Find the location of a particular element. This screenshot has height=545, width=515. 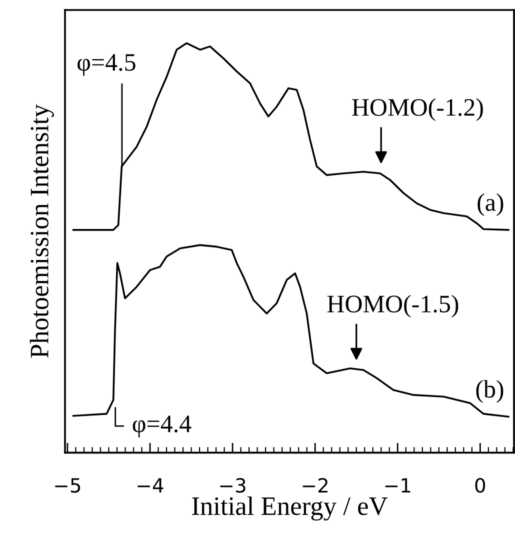

x-tick-label: 0 is located at coordinates (480, 485).